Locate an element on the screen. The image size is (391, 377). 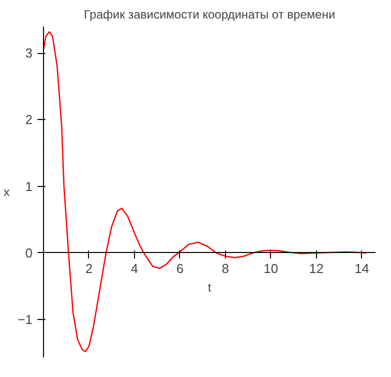
x-tick-label: 2 is located at coordinates (89, 268).